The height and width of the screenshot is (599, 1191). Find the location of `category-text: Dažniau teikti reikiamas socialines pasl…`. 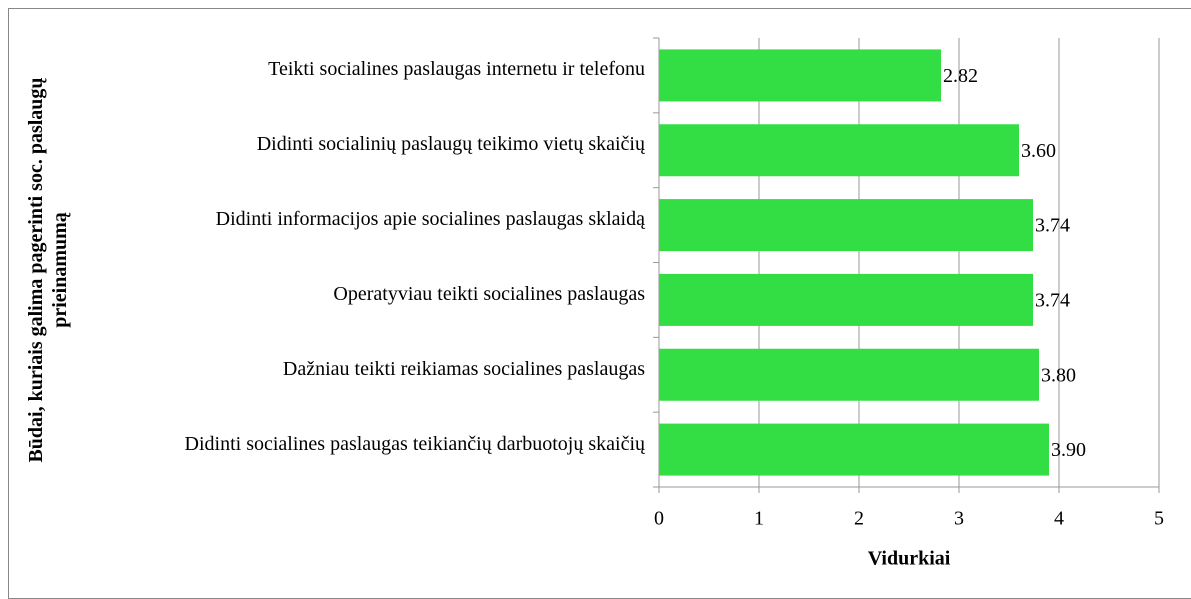

category-text: Dažniau teikti reikiamas socialines pasl… is located at coordinates (463, 368).